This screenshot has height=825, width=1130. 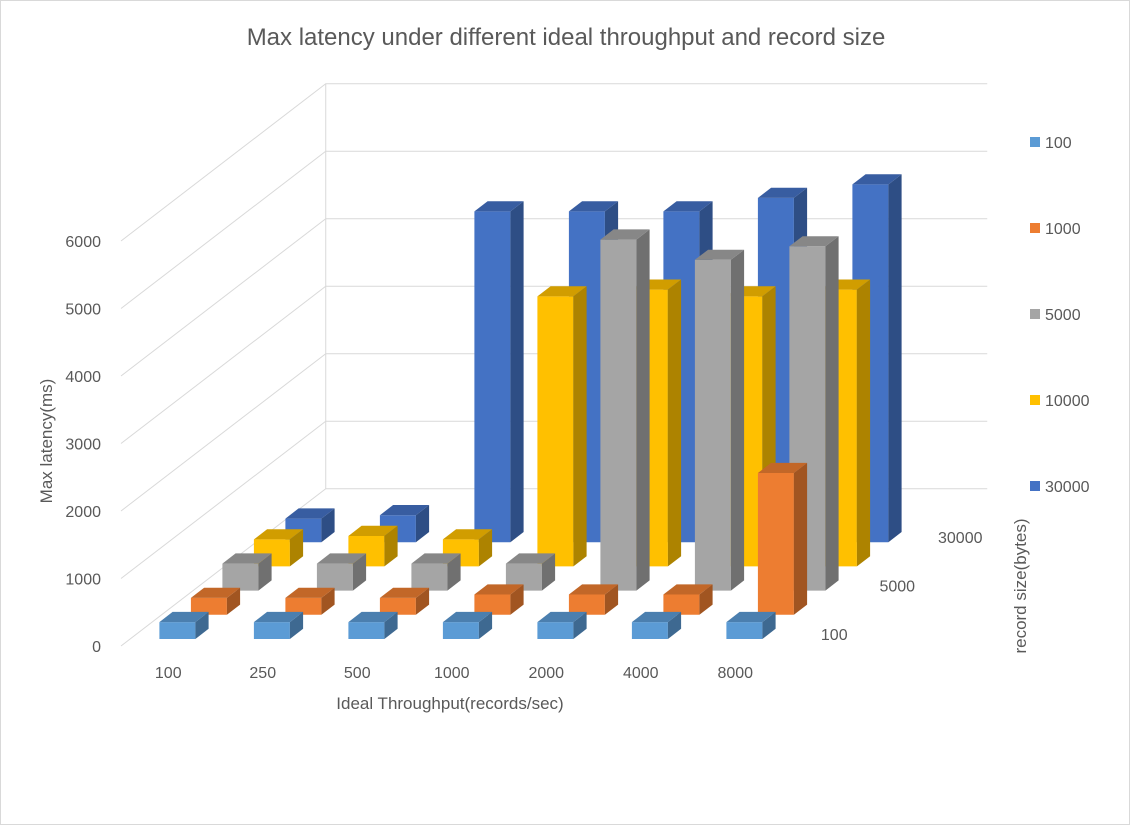 I want to click on x-axis-label: Ideal Throughput(records/sec), so click(x=449, y=703).